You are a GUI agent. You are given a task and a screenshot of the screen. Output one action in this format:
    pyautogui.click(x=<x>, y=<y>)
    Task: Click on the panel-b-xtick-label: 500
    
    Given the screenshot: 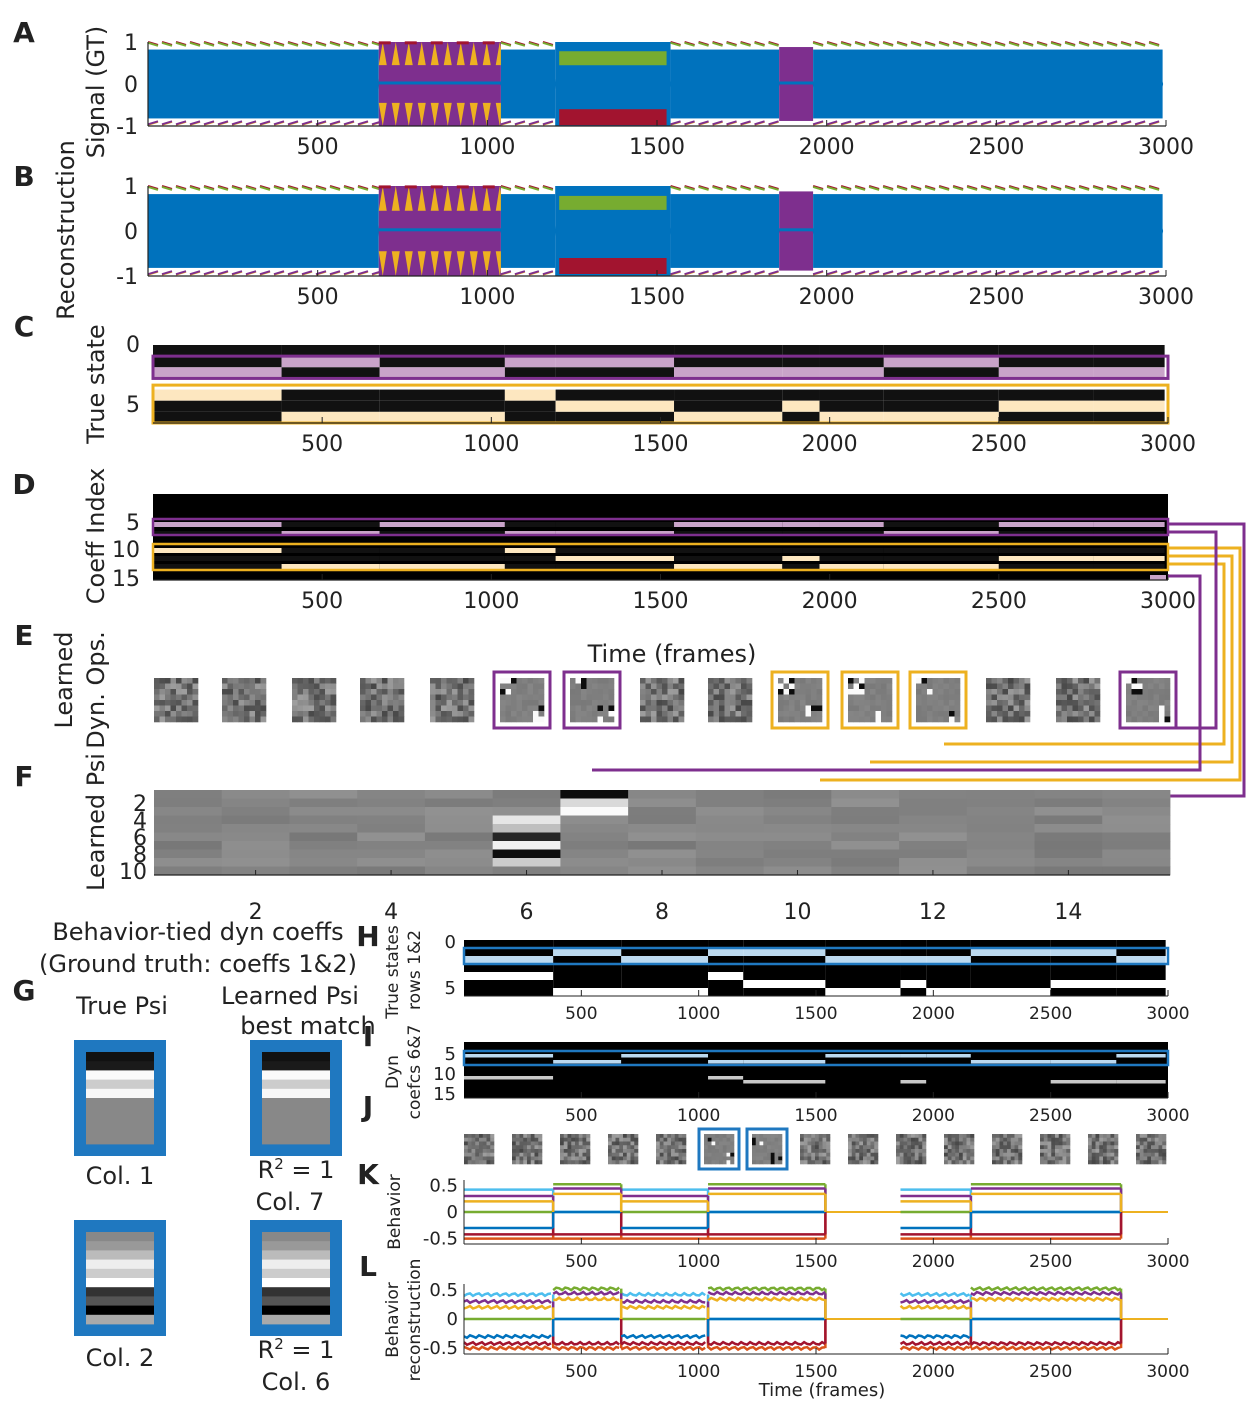 What is the action you would take?
    pyautogui.click(x=318, y=297)
    